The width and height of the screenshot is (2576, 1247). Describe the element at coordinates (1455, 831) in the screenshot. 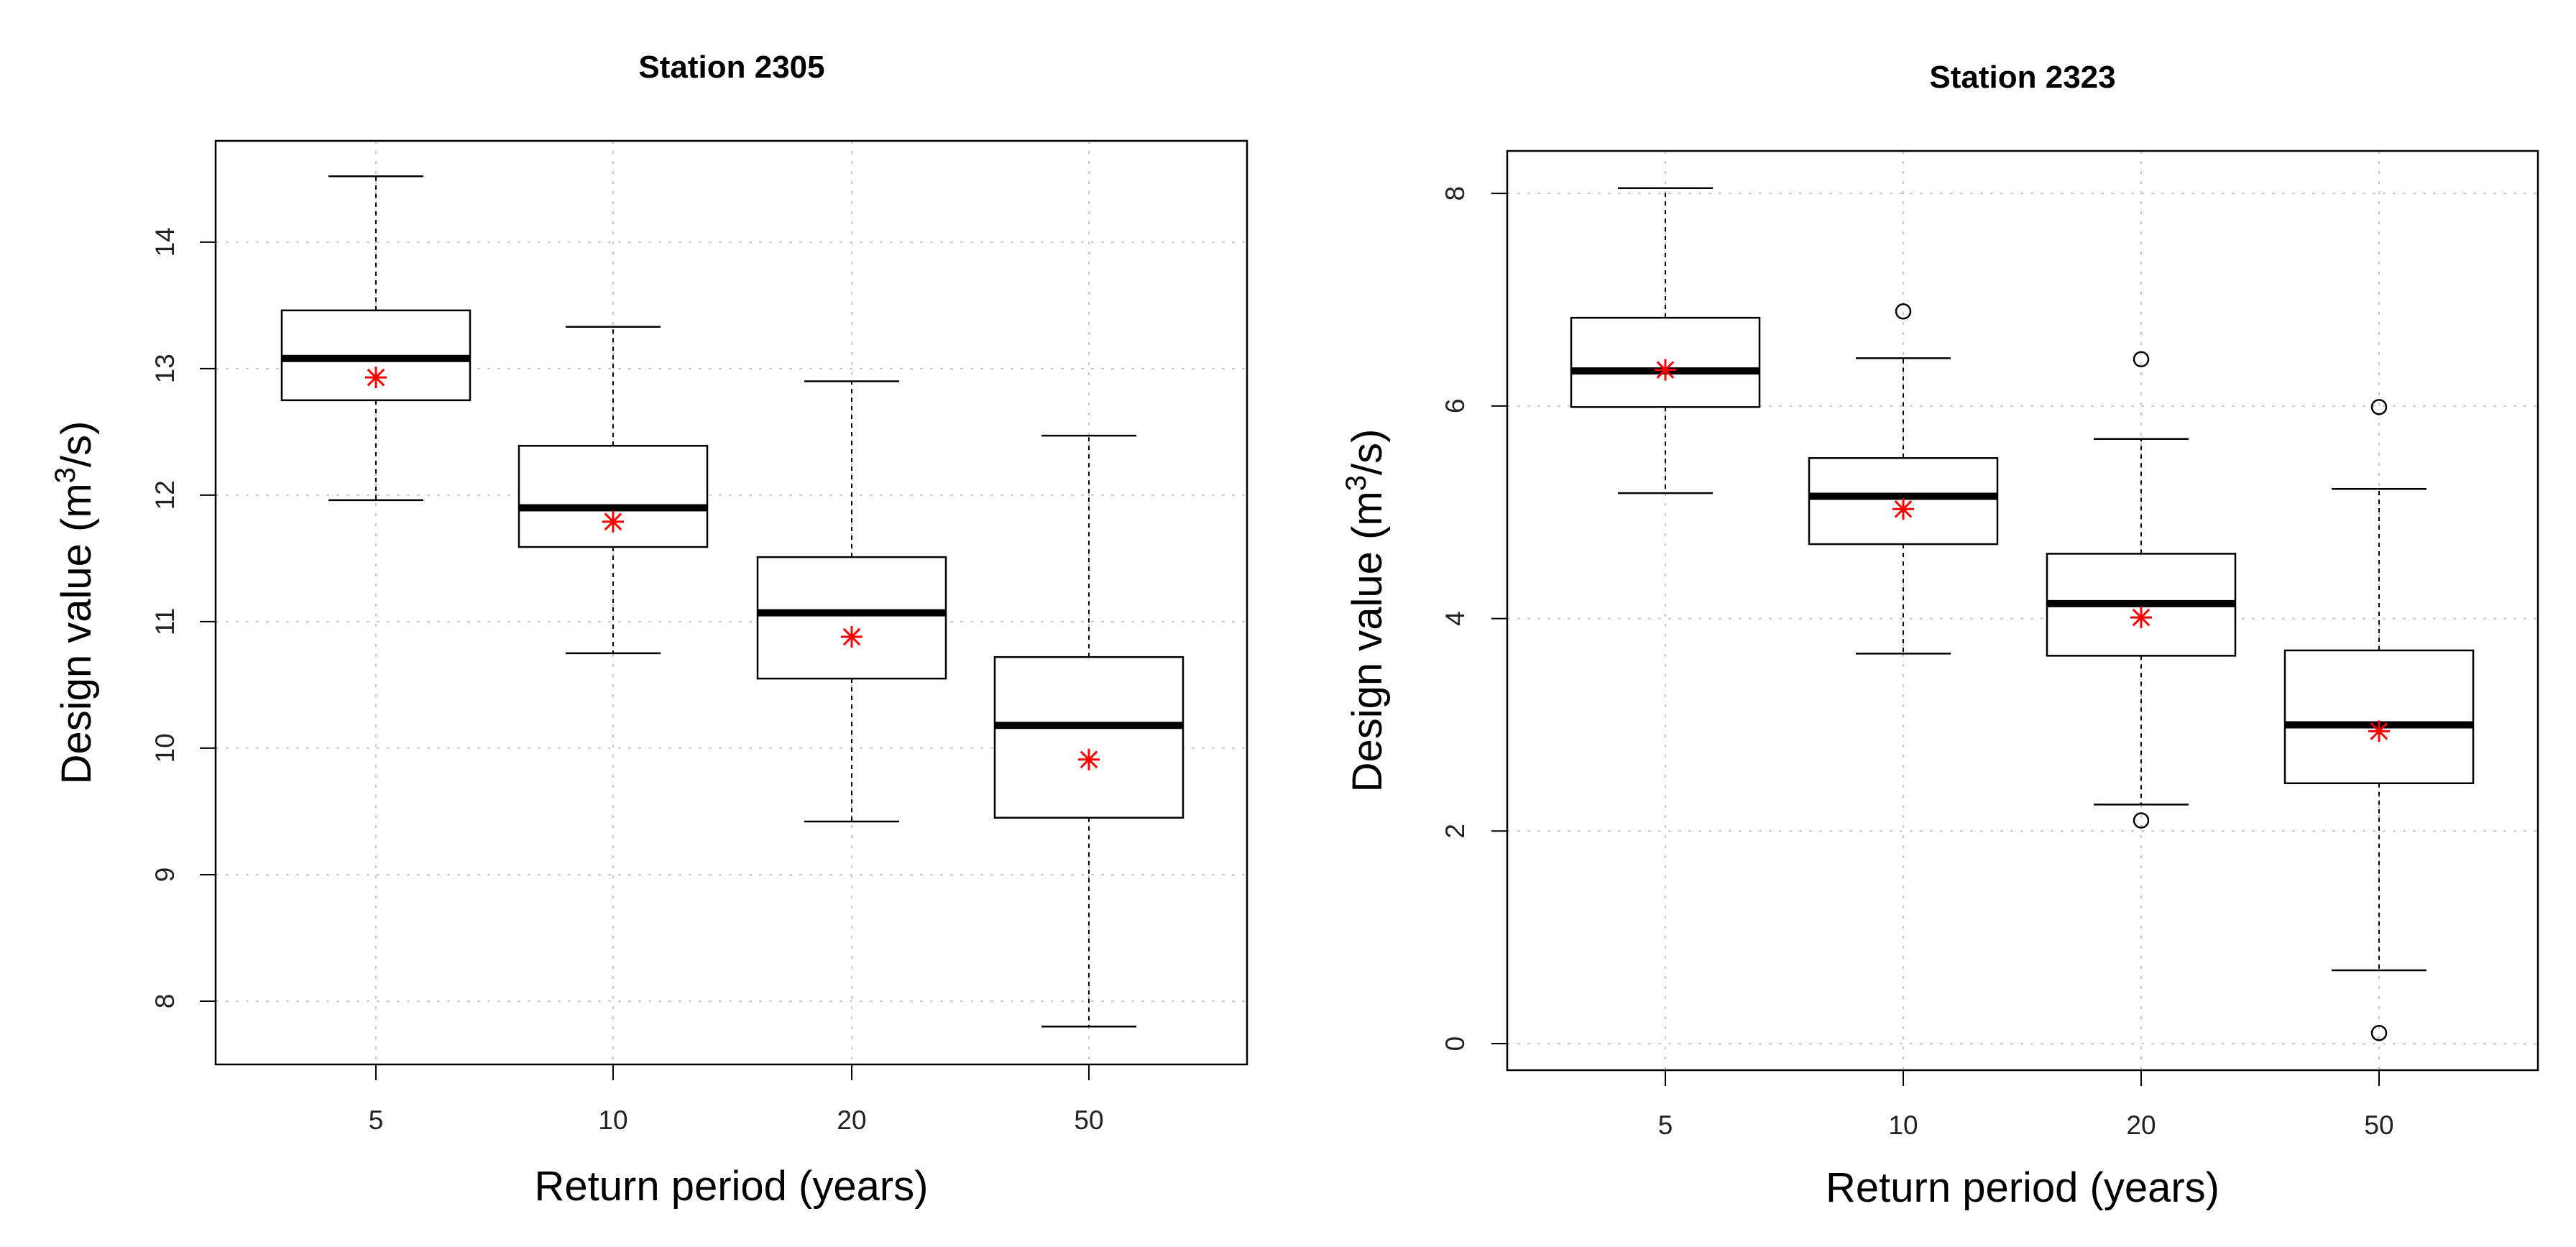

I see `y-tick-label: 2` at that location.